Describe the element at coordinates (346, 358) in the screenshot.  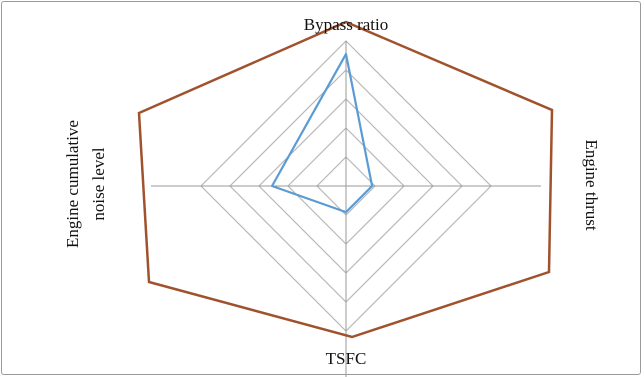
I see `axis-title-tsfc: TSFC` at that location.